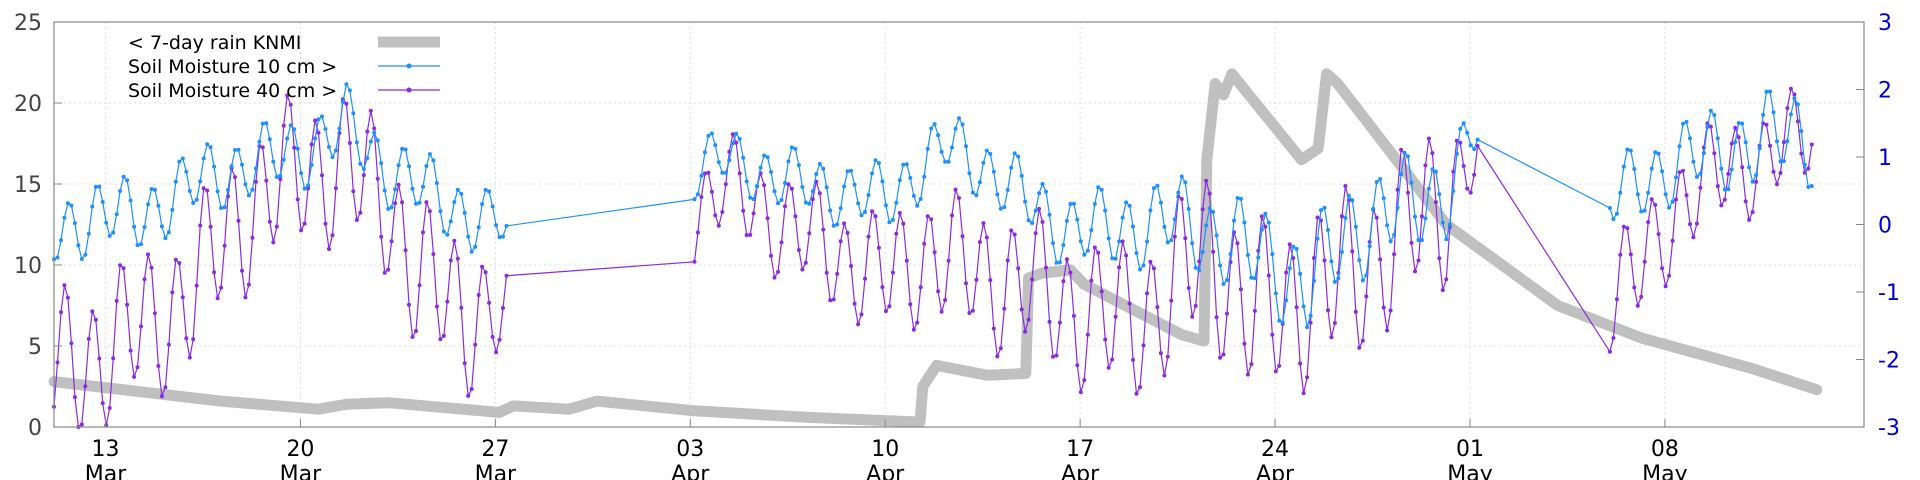  What do you see at coordinates (495, 449) in the screenshot?
I see `x-tick-day-label: 27` at bounding box center [495, 449].